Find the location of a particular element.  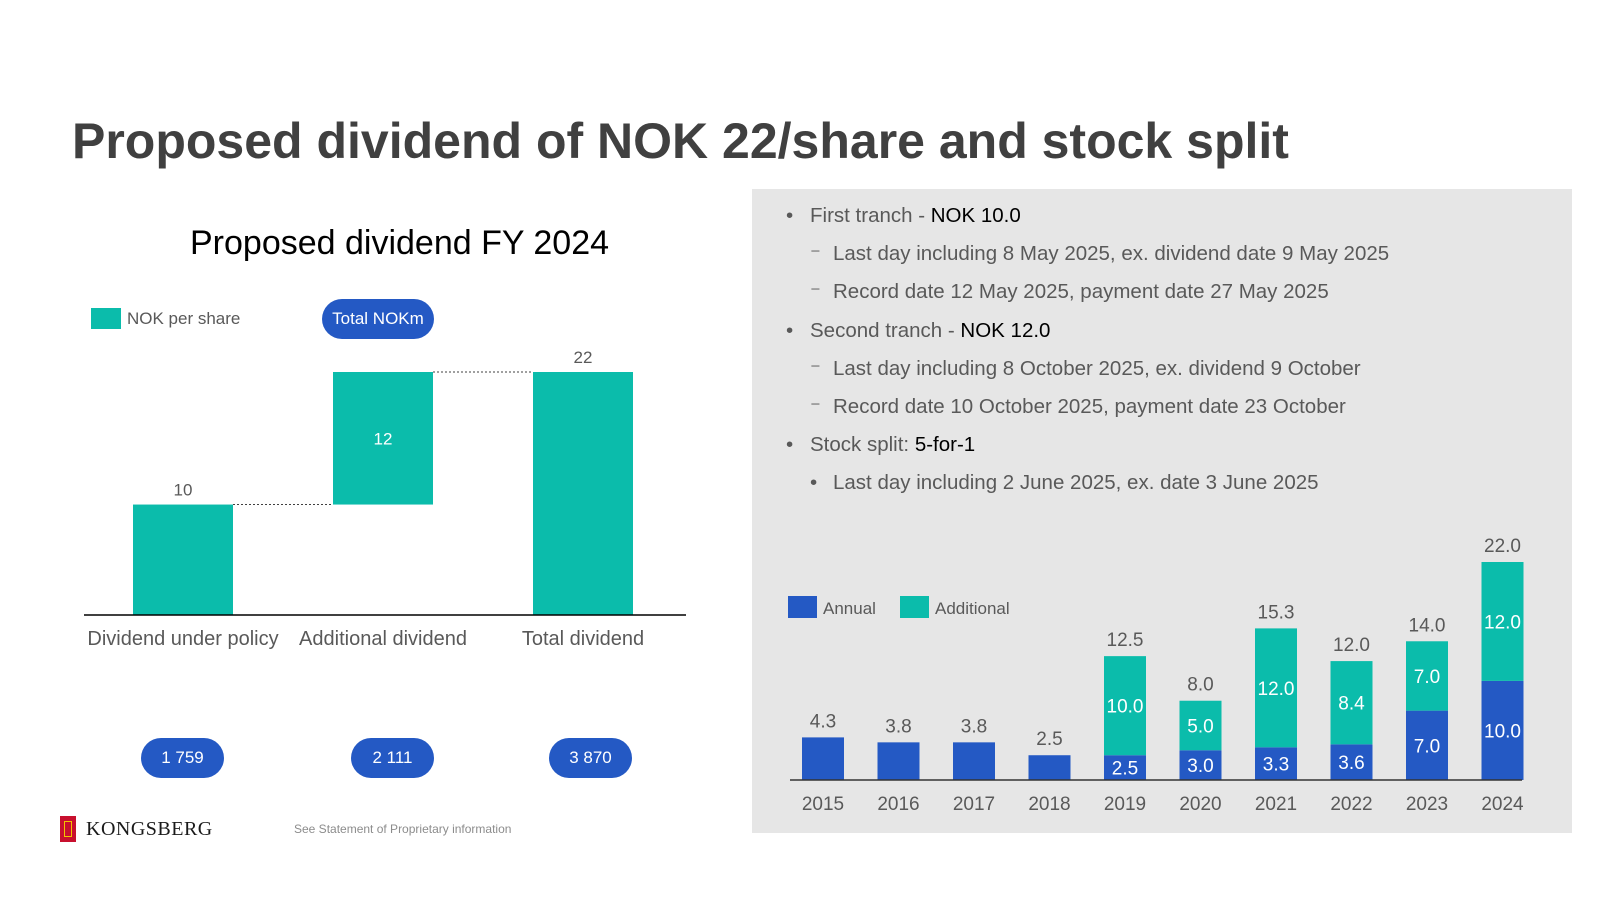

waterfall-data-label: 22 is located at coordinates (583, 357).